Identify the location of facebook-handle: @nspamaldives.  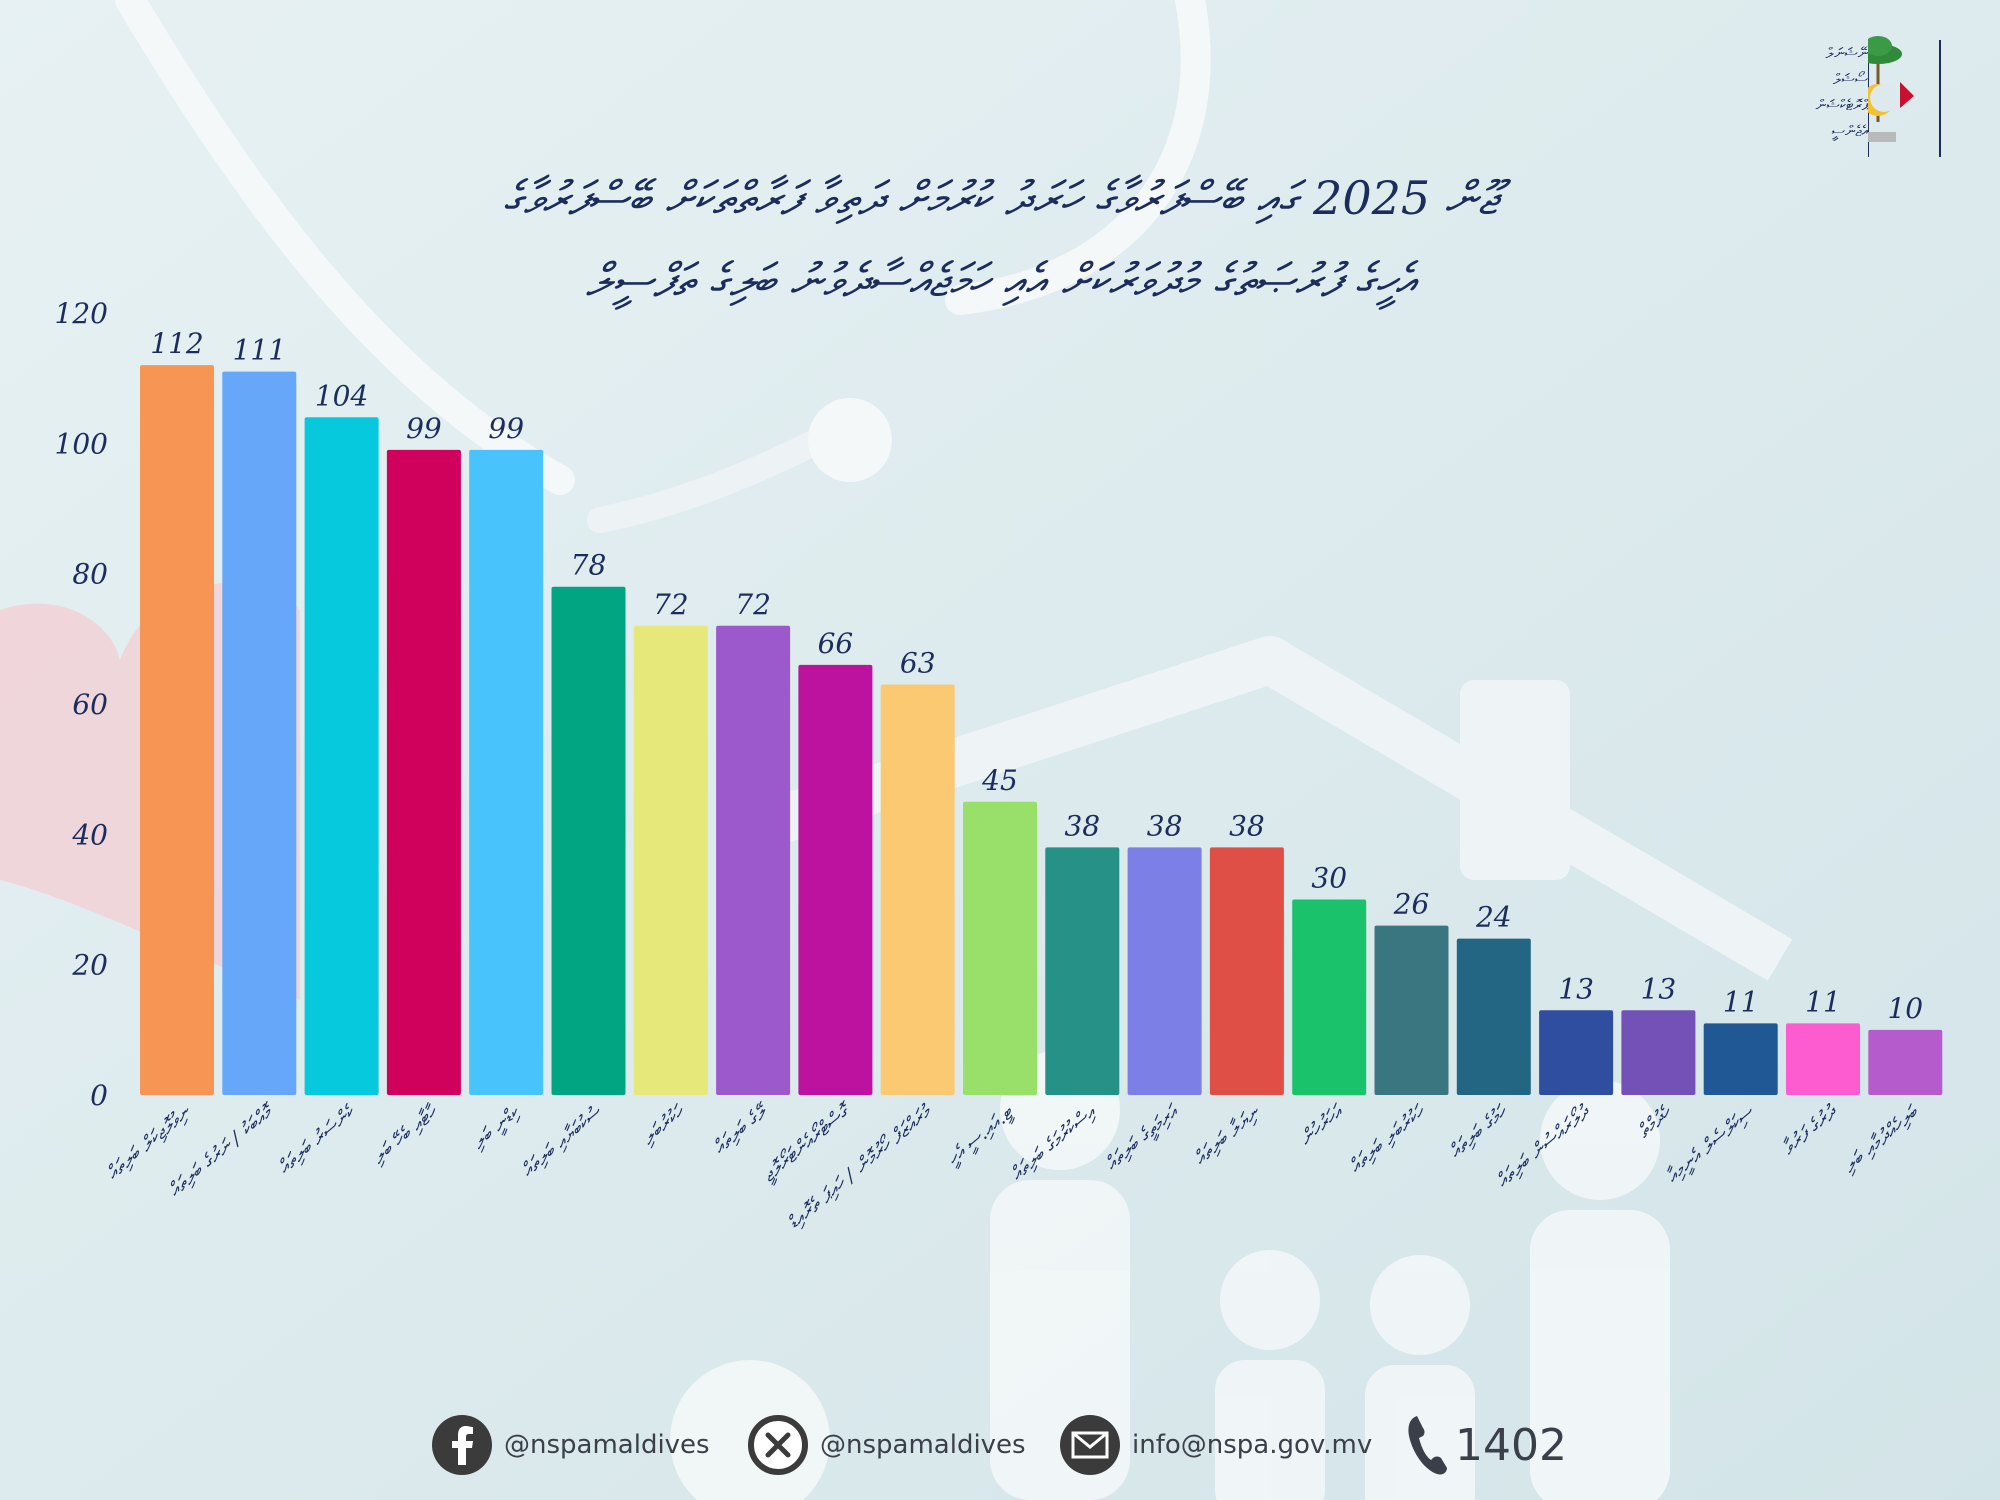
(607, 1445).